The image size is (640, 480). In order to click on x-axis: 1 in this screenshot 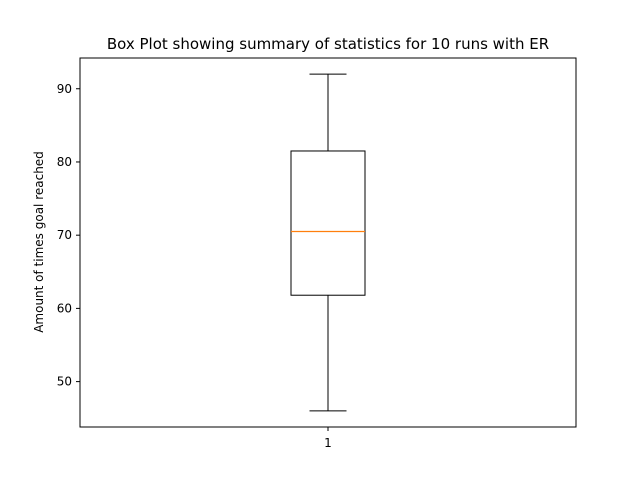, I will do `click(328, 438)`.